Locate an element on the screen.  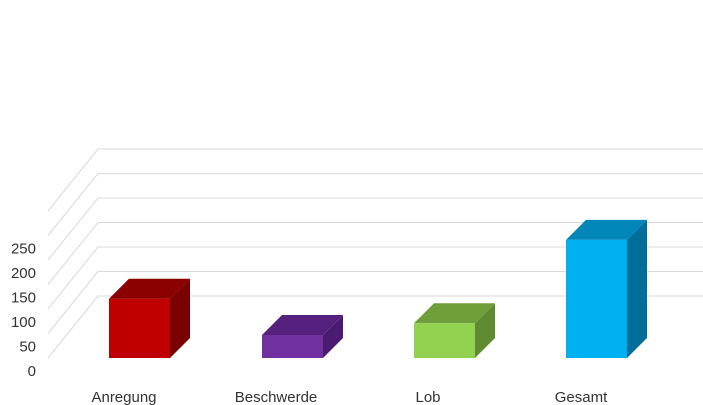
y-axis-ticks: 0 50 100 150 200 250 is located at coordinates (23, 311).